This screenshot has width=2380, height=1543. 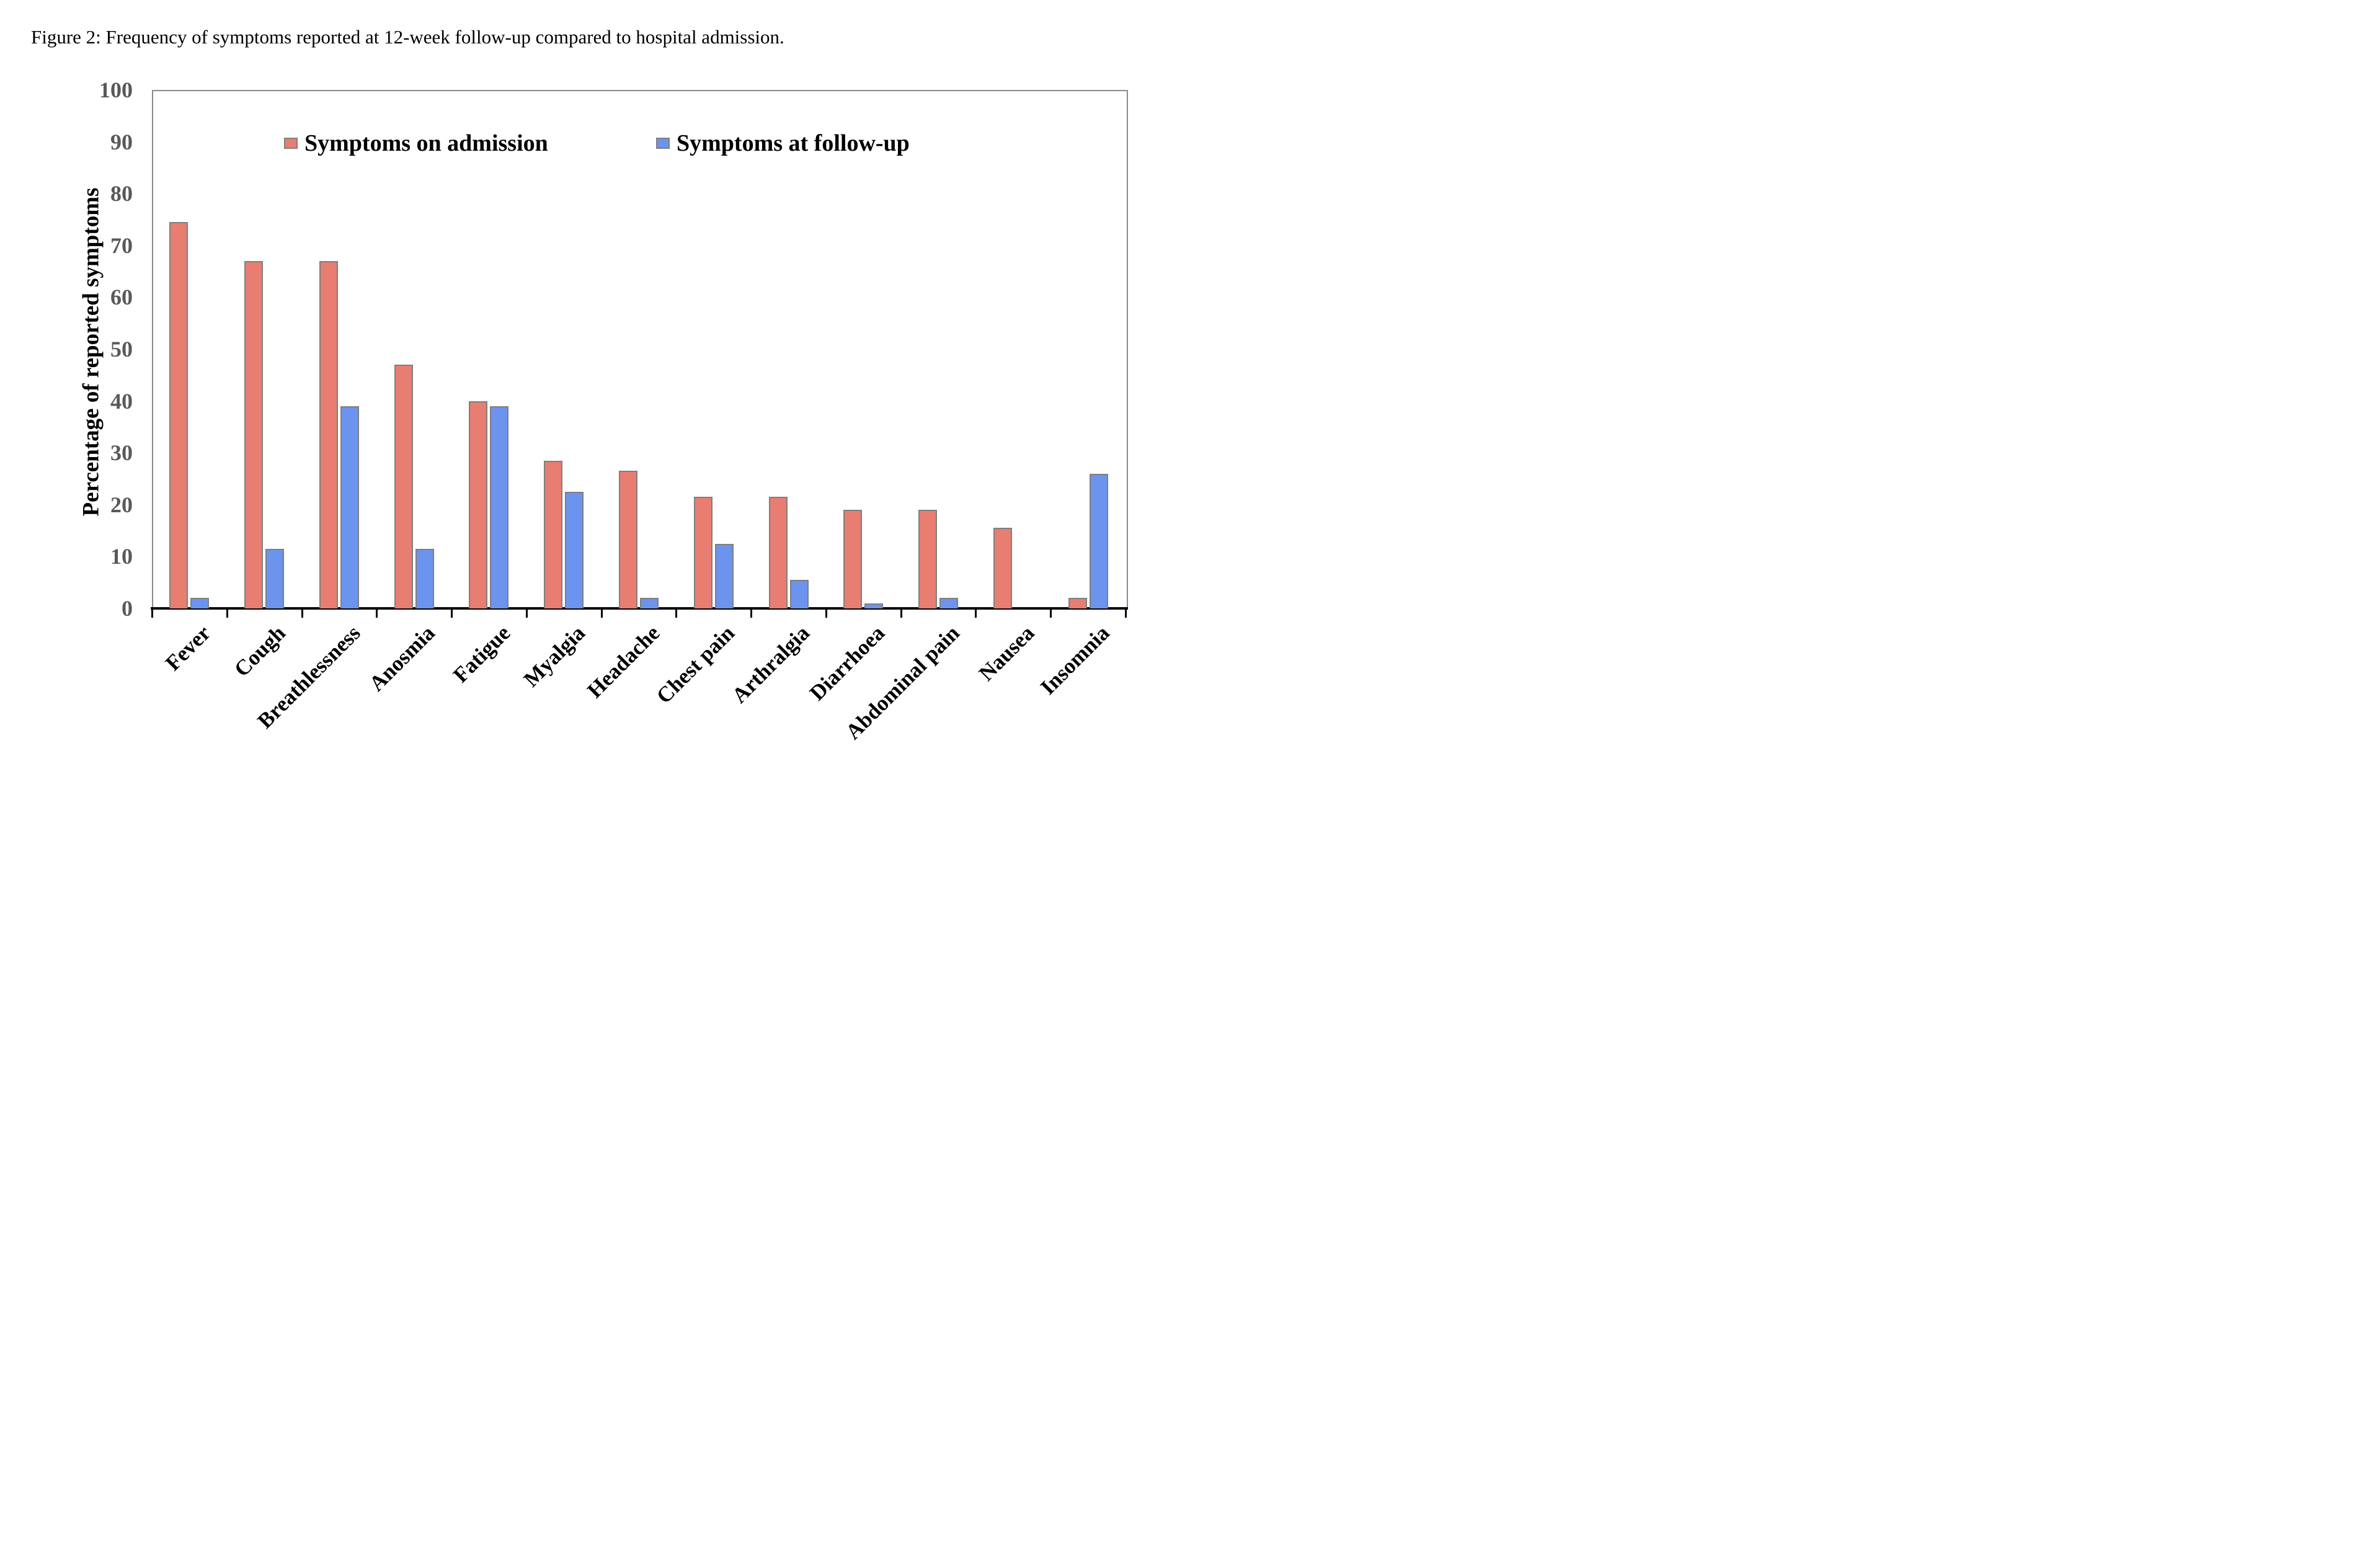 What do you see at coordinates (187, 649) in the screenshot?
I see `x-axis-label: Fever` at bounding box center [187, 649].